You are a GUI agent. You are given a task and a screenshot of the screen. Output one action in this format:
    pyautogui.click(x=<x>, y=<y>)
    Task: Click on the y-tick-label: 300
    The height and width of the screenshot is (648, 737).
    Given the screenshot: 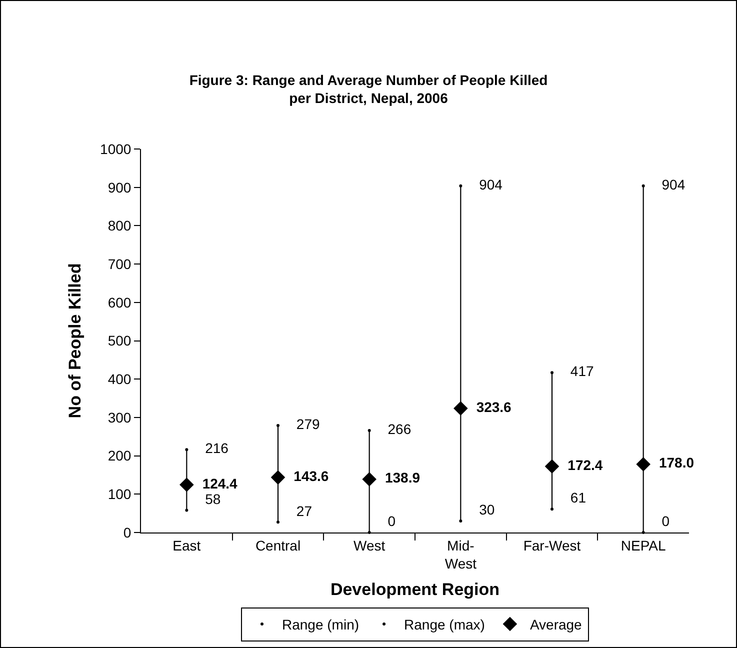 What is the action you would take?
    pyautogui.click(x=120, y=417)
    